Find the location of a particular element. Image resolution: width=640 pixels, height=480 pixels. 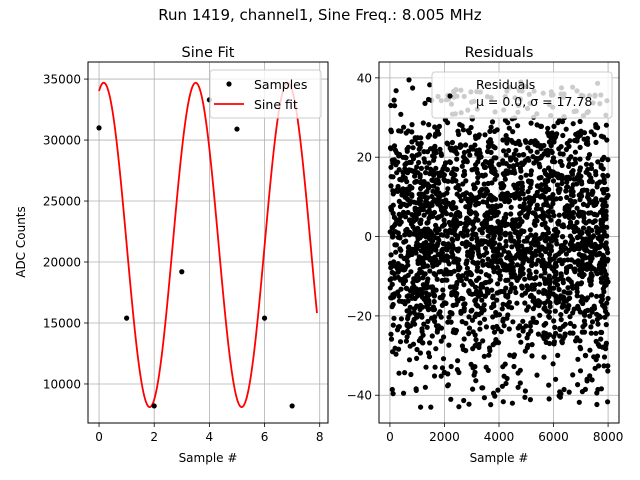

y-tick-label: 20 is located at coordinates (364, 158).